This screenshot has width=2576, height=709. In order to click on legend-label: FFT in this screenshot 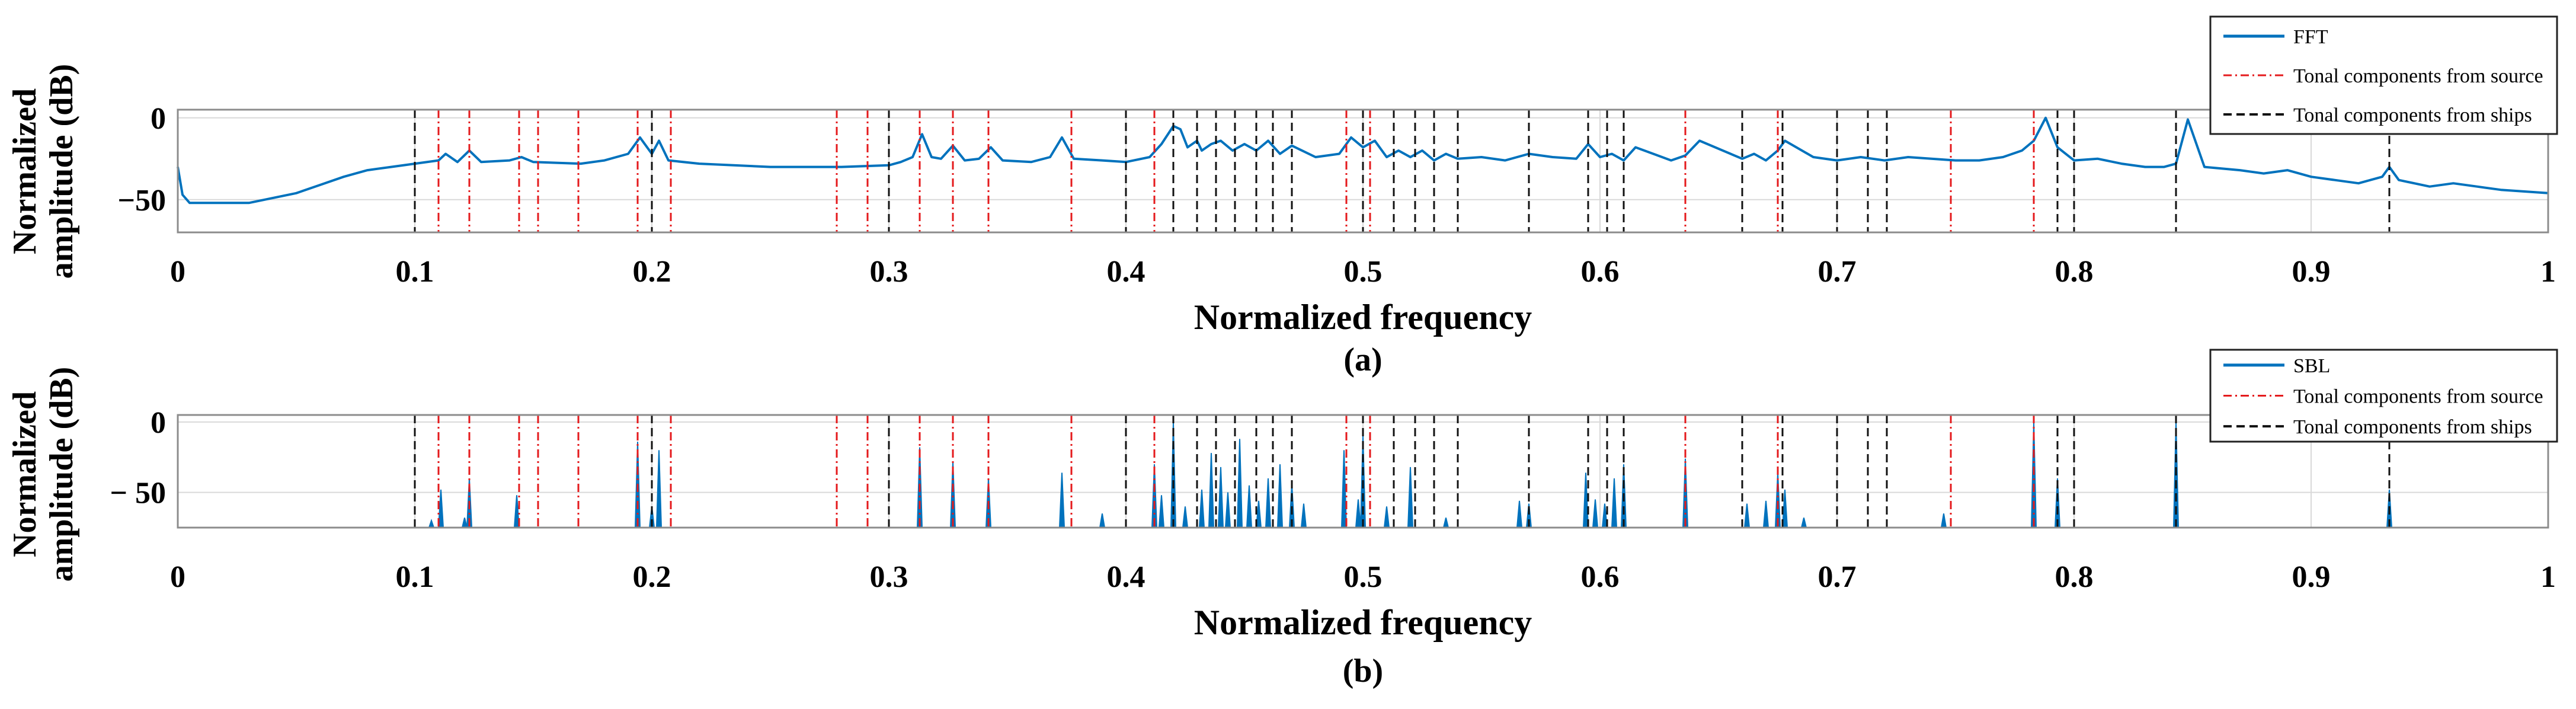, I will do `click(2310, 37)`.